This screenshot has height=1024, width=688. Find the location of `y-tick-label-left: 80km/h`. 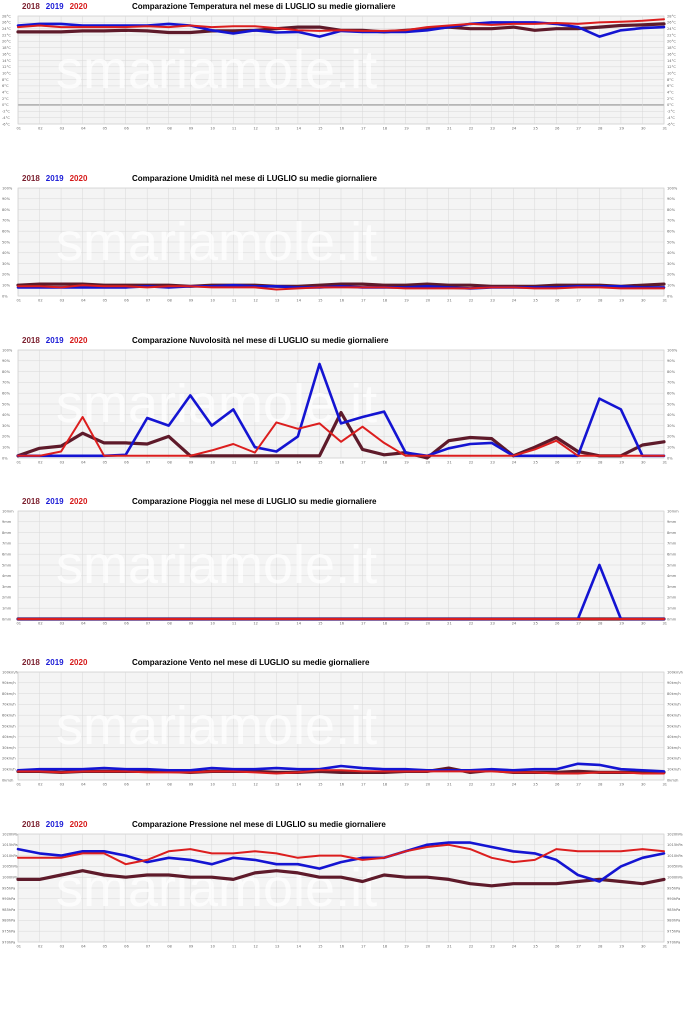

y-tick-label-left: 80km/h is located at coordinates (9, 694).